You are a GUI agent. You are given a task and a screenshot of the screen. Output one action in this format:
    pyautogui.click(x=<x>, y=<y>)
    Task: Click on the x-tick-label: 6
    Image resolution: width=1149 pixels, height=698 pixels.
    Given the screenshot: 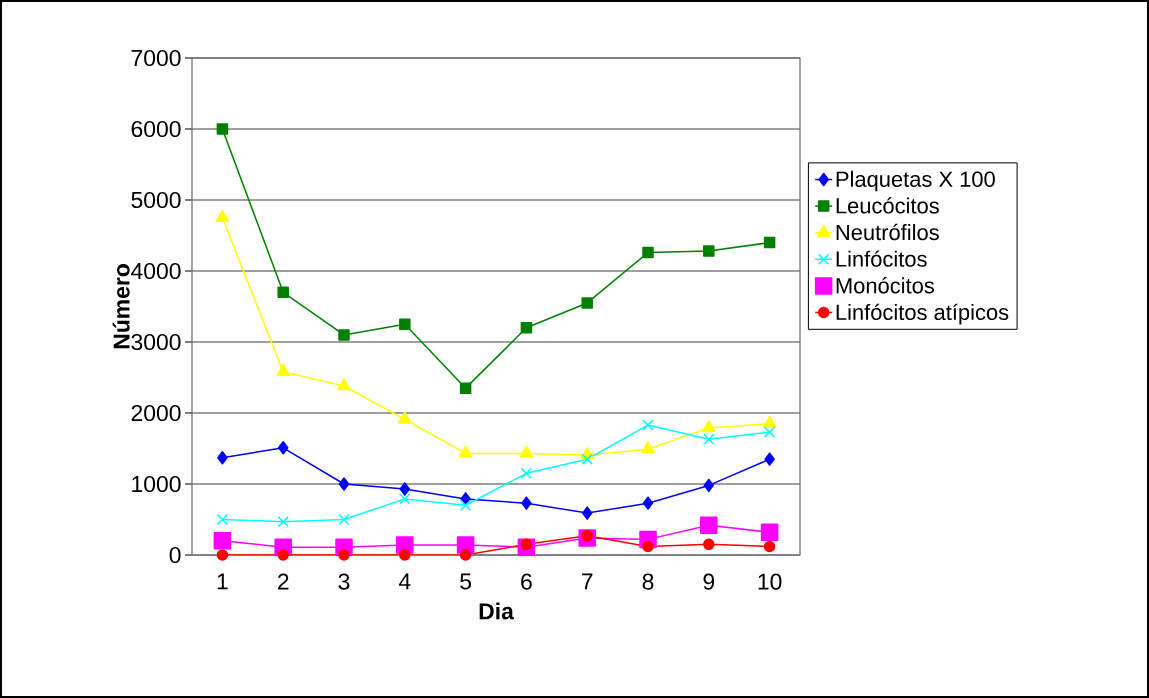 What is the action you would take?
    pyautogui.click(x=526, y=581)
    